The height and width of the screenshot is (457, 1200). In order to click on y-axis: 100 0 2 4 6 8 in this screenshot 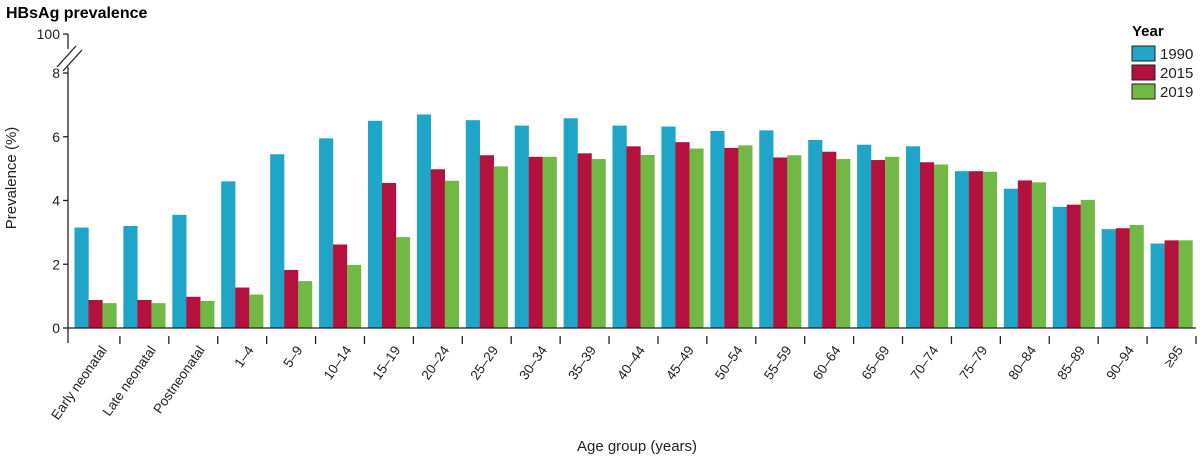, I will do `click(60, 181)`.